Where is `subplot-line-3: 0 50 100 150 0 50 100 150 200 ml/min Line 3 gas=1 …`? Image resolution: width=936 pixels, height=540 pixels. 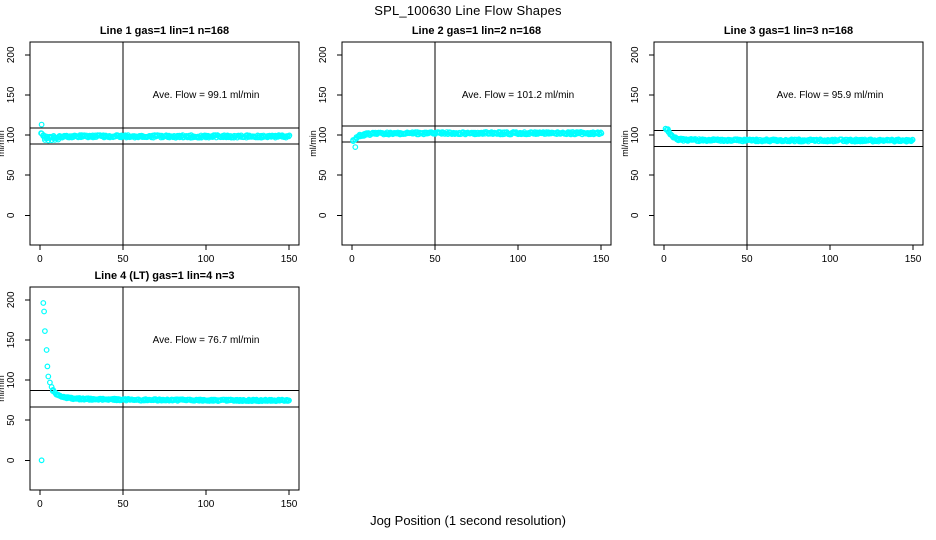
subplot-line-3: 0 50 100 150 0 50 100 150 200 ml/min Line 3 gas=1 … is located at coordinates (772, 145).